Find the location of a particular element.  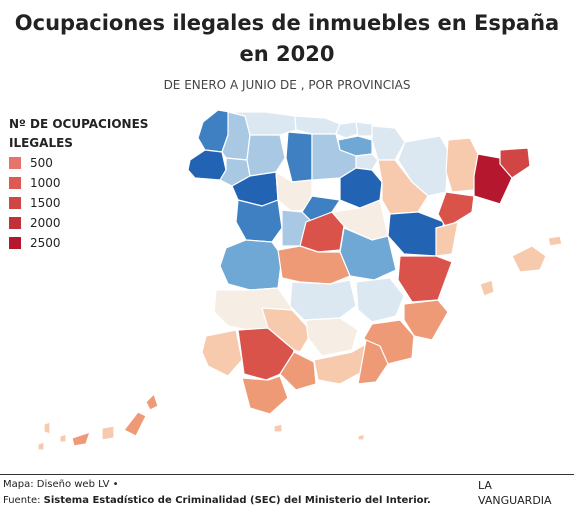

legend-label: 500 is located at coordinates (41, 163).